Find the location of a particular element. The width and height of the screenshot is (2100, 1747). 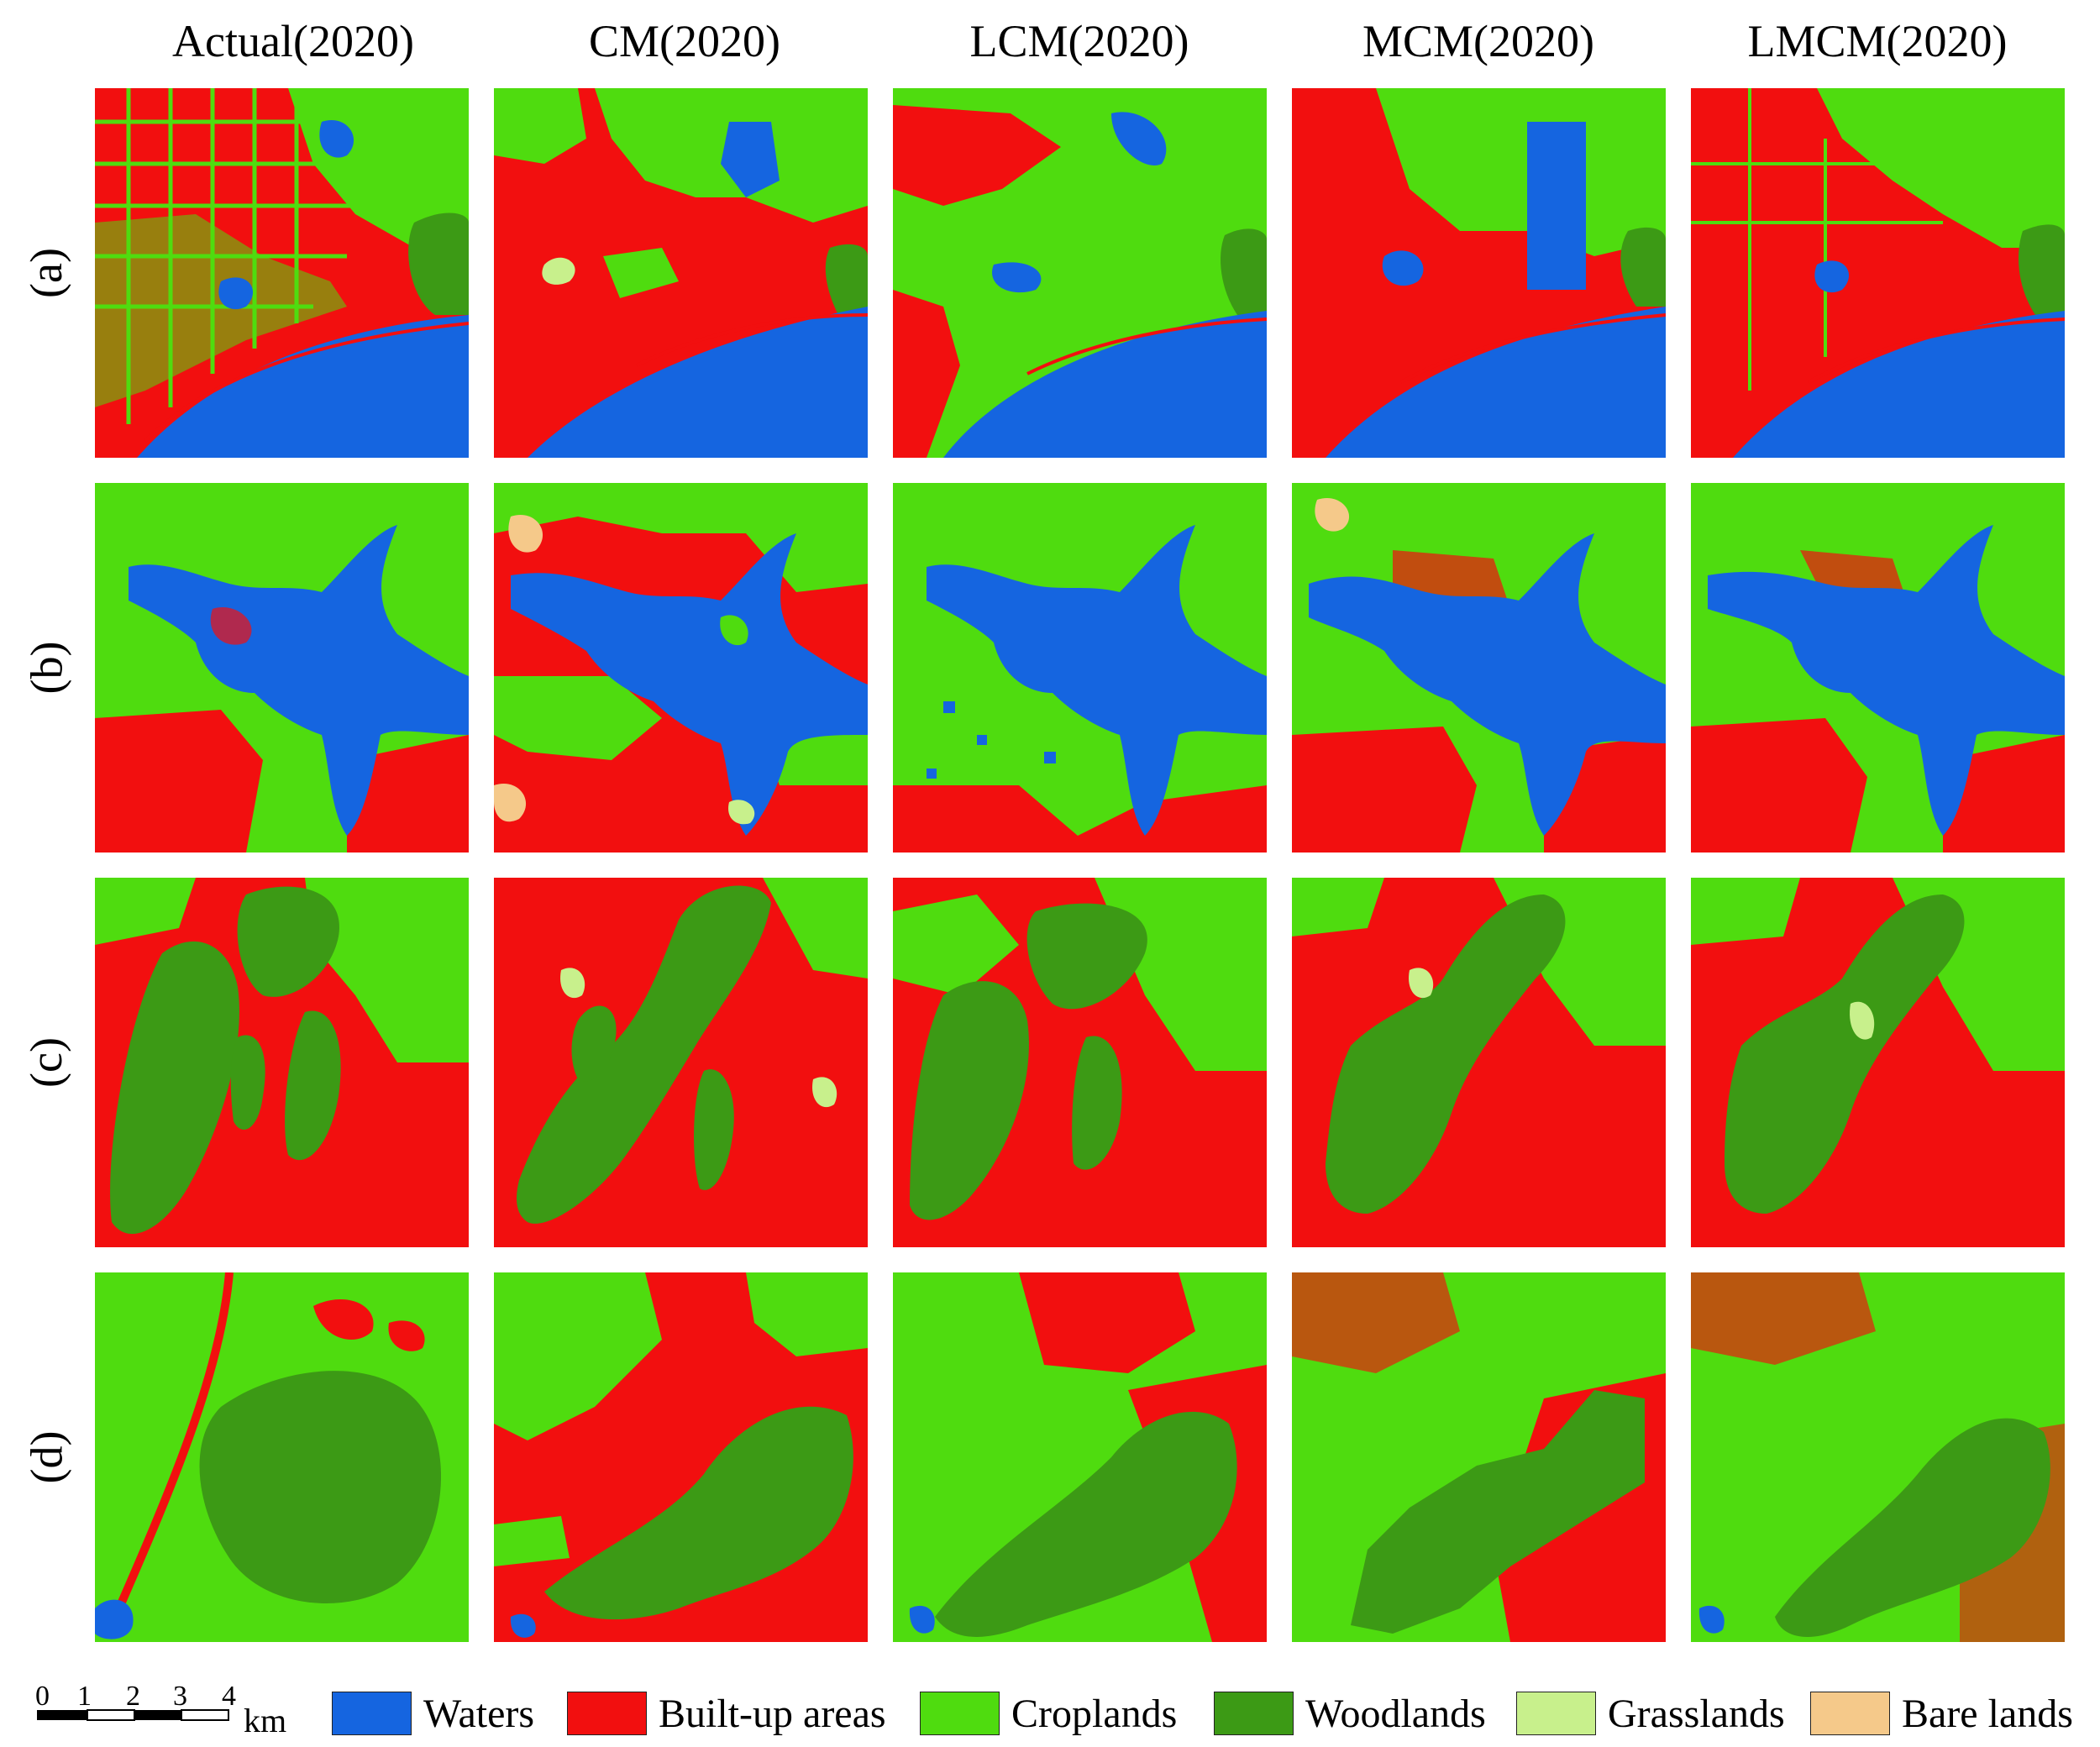

map-a-cm is located at coordinates (681, 273).